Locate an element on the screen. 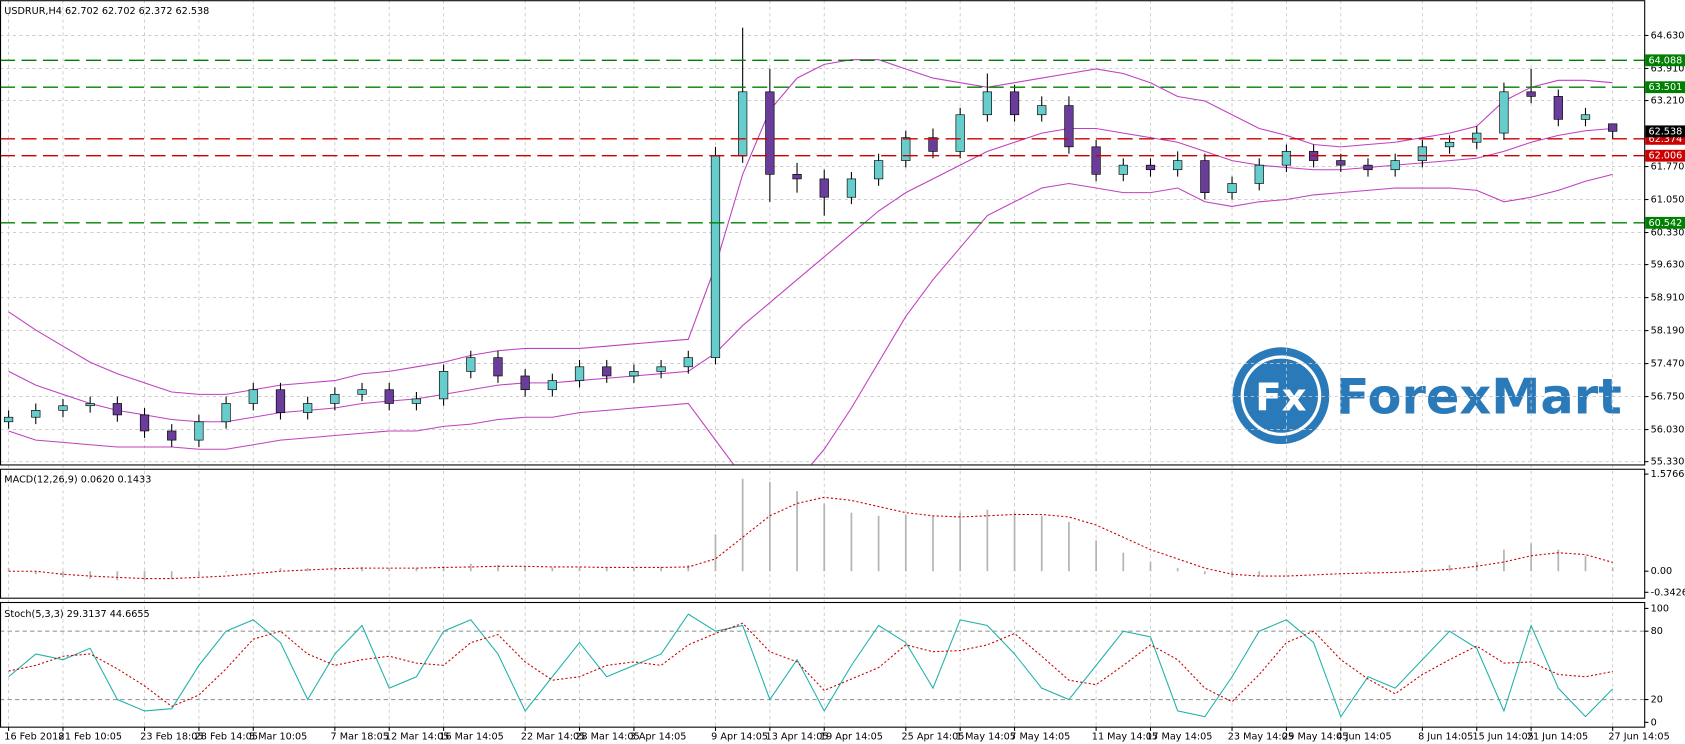  x-tick-label: 12 Mar 14:05 is located at coordinates (417, 736).